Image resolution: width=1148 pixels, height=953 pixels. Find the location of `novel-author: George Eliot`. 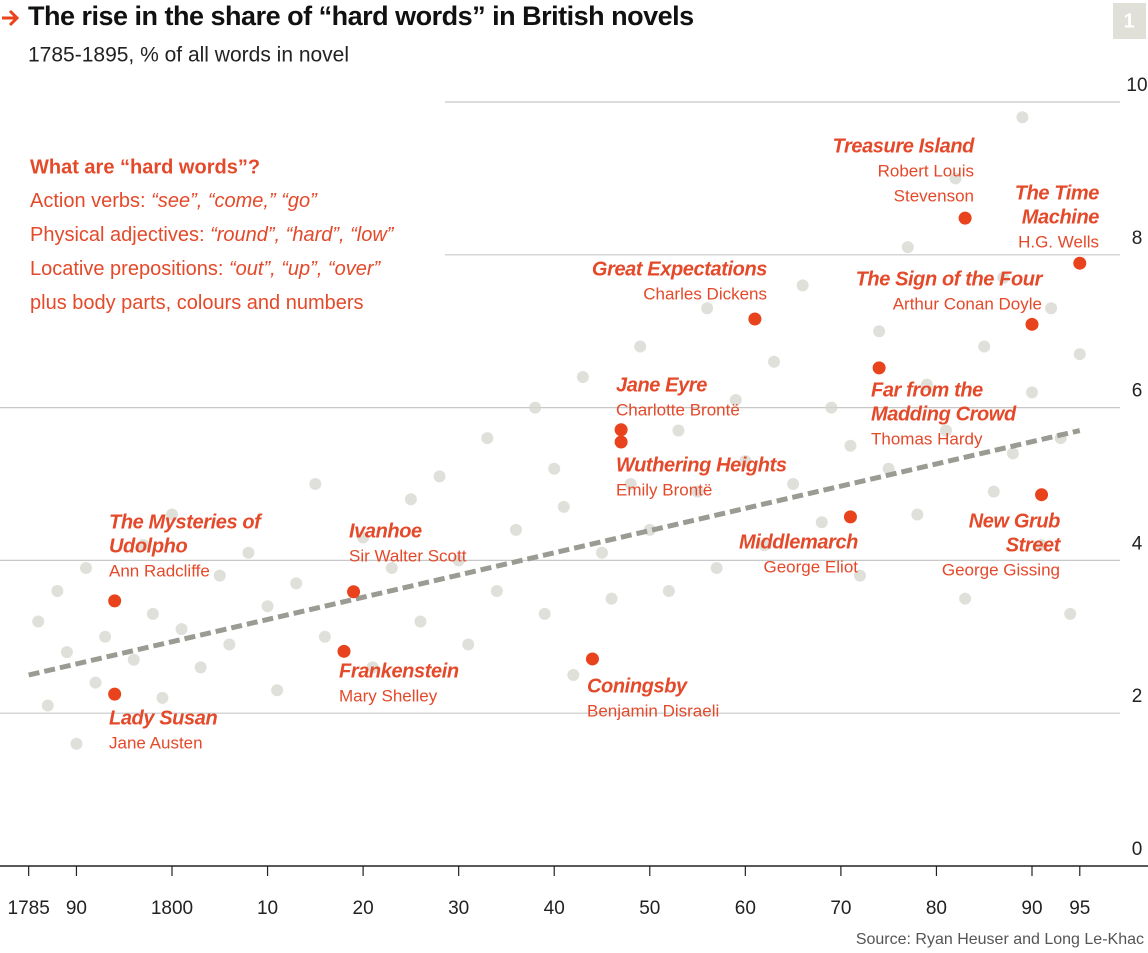

novel-author: George Eliot is located at coordinates (811, 566).